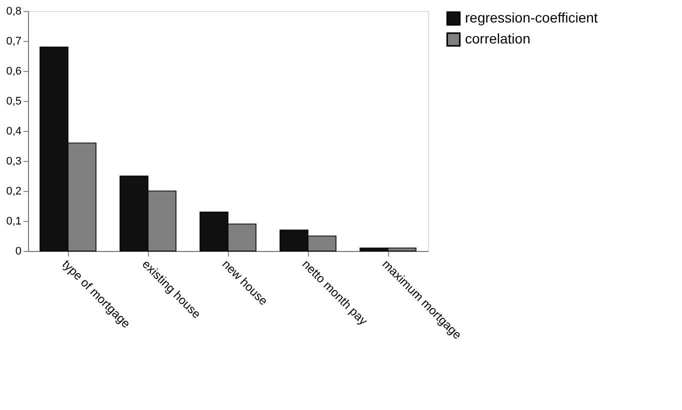 The width and height of the screenshot is (682, 410). Describe the element at coordinates (14, 42) in the screenshot. I see `y-tick-label: 0,7` at that location.